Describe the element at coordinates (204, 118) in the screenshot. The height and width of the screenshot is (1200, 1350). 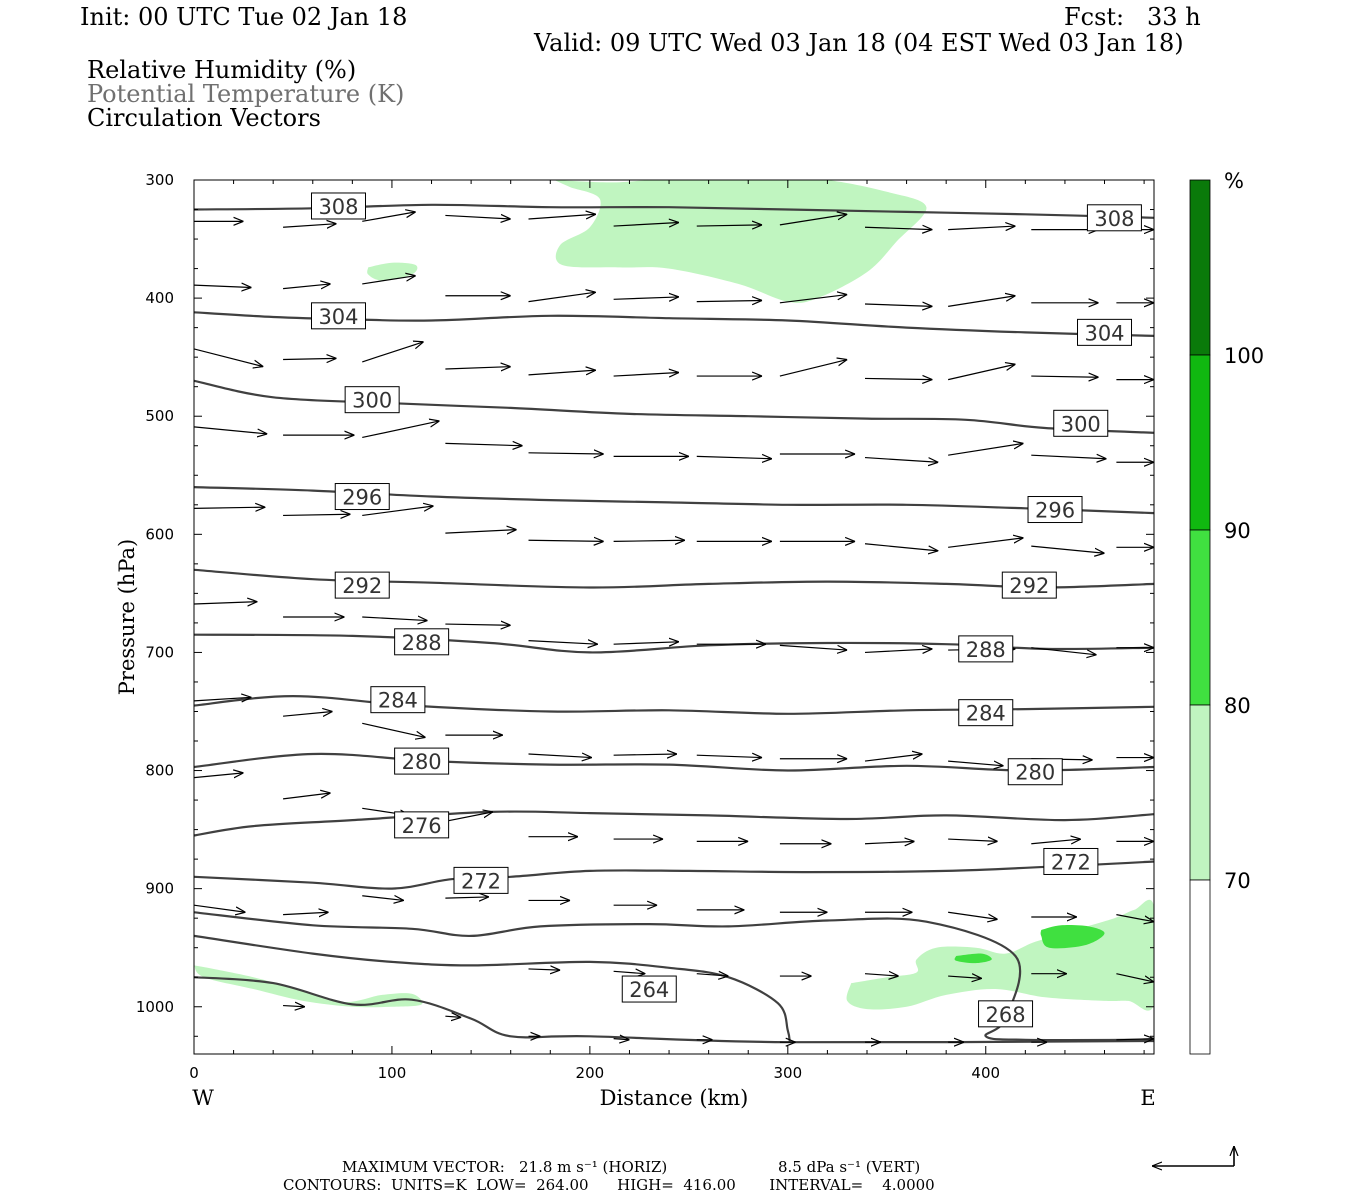
I see `field-vectors-label: Circulation Vectors` at that location.